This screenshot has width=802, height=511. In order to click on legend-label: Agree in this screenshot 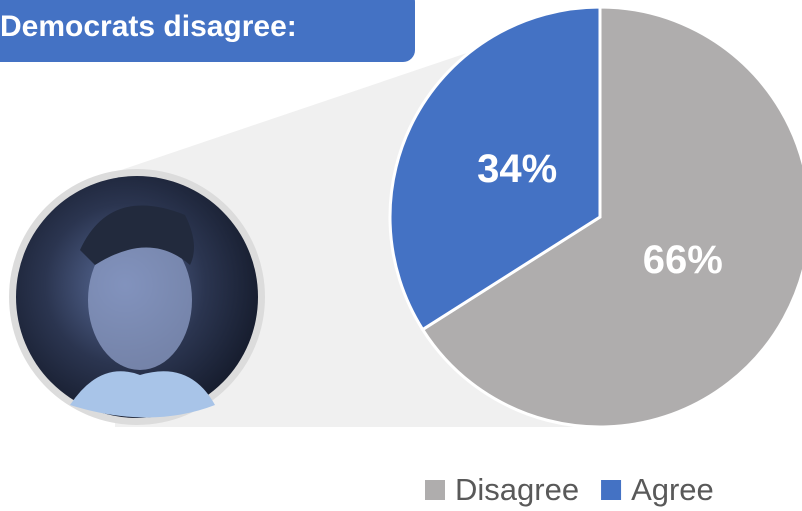, I will do `click(672, 489)`.